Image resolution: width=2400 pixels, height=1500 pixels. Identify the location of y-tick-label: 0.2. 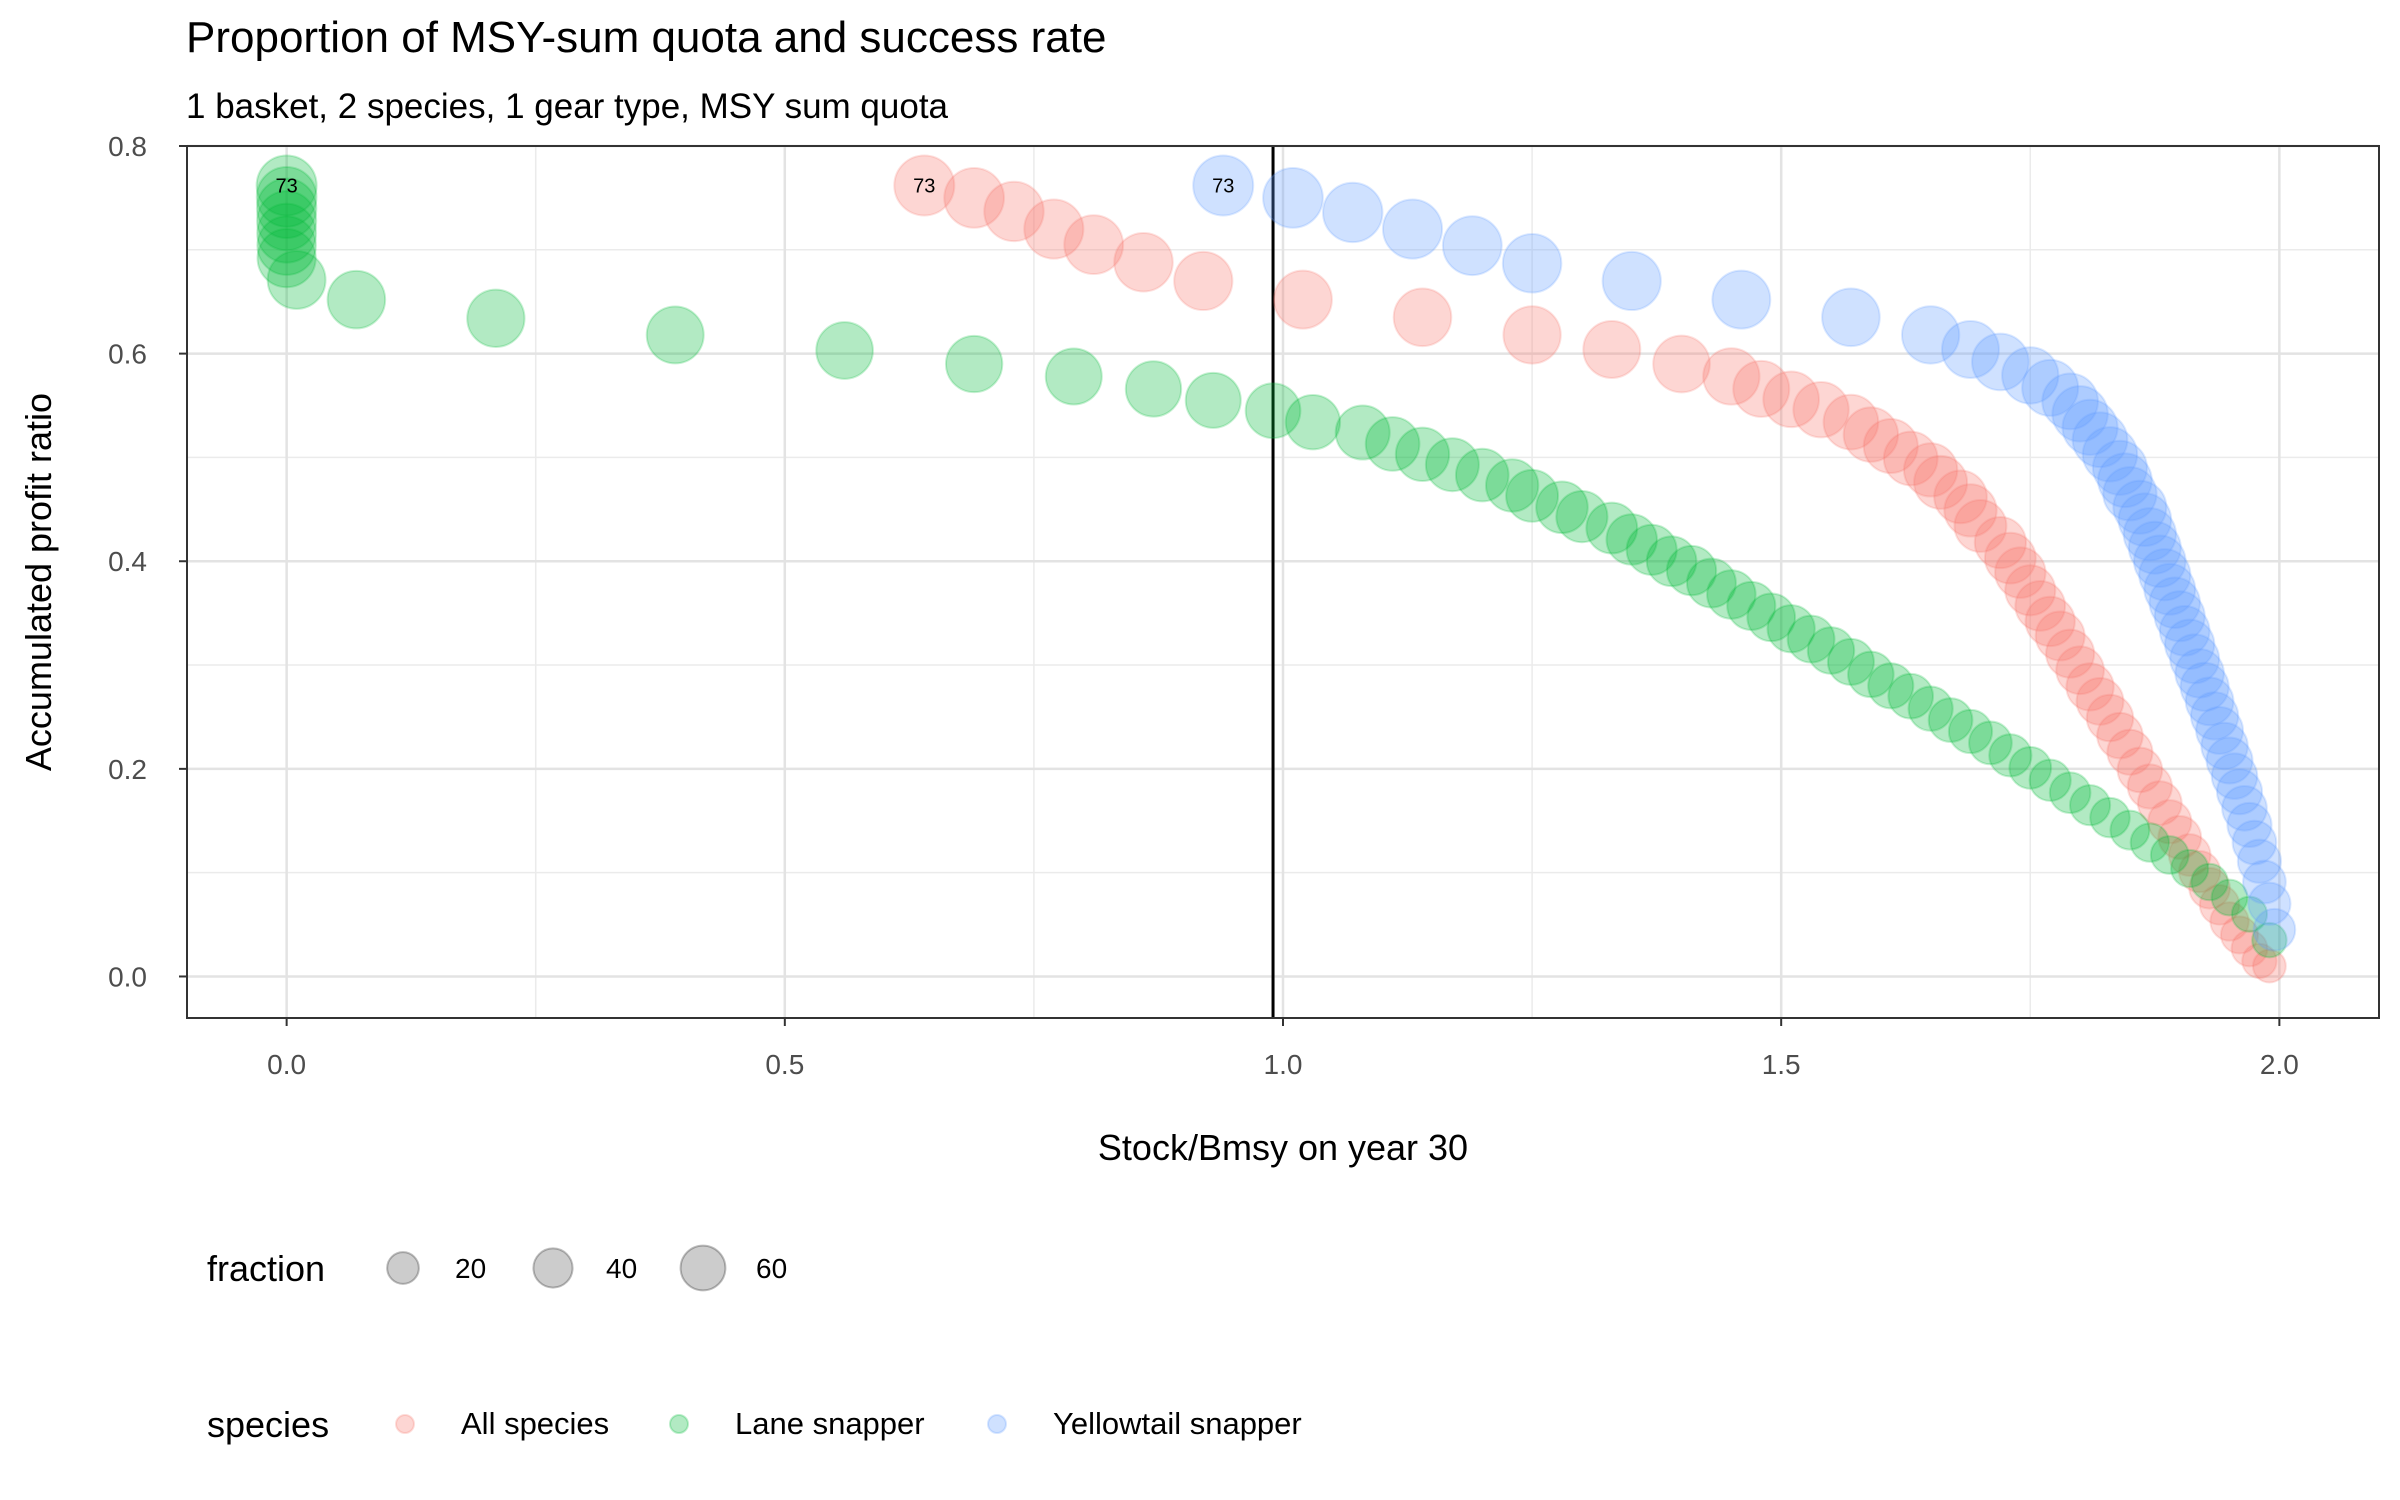
(127, 769).